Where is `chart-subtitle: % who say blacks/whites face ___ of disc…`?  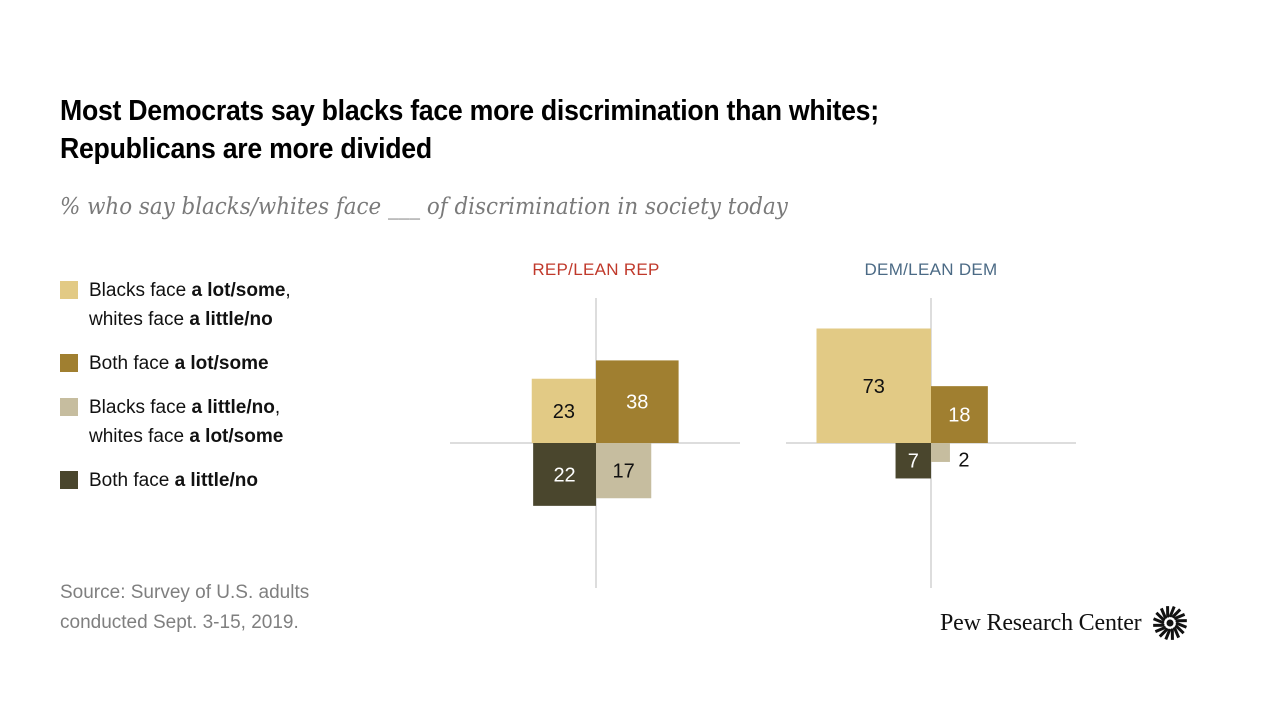
chart-subtitle: % who say blacks/whites face ___ of disc… is located at coordinates (424, 207).